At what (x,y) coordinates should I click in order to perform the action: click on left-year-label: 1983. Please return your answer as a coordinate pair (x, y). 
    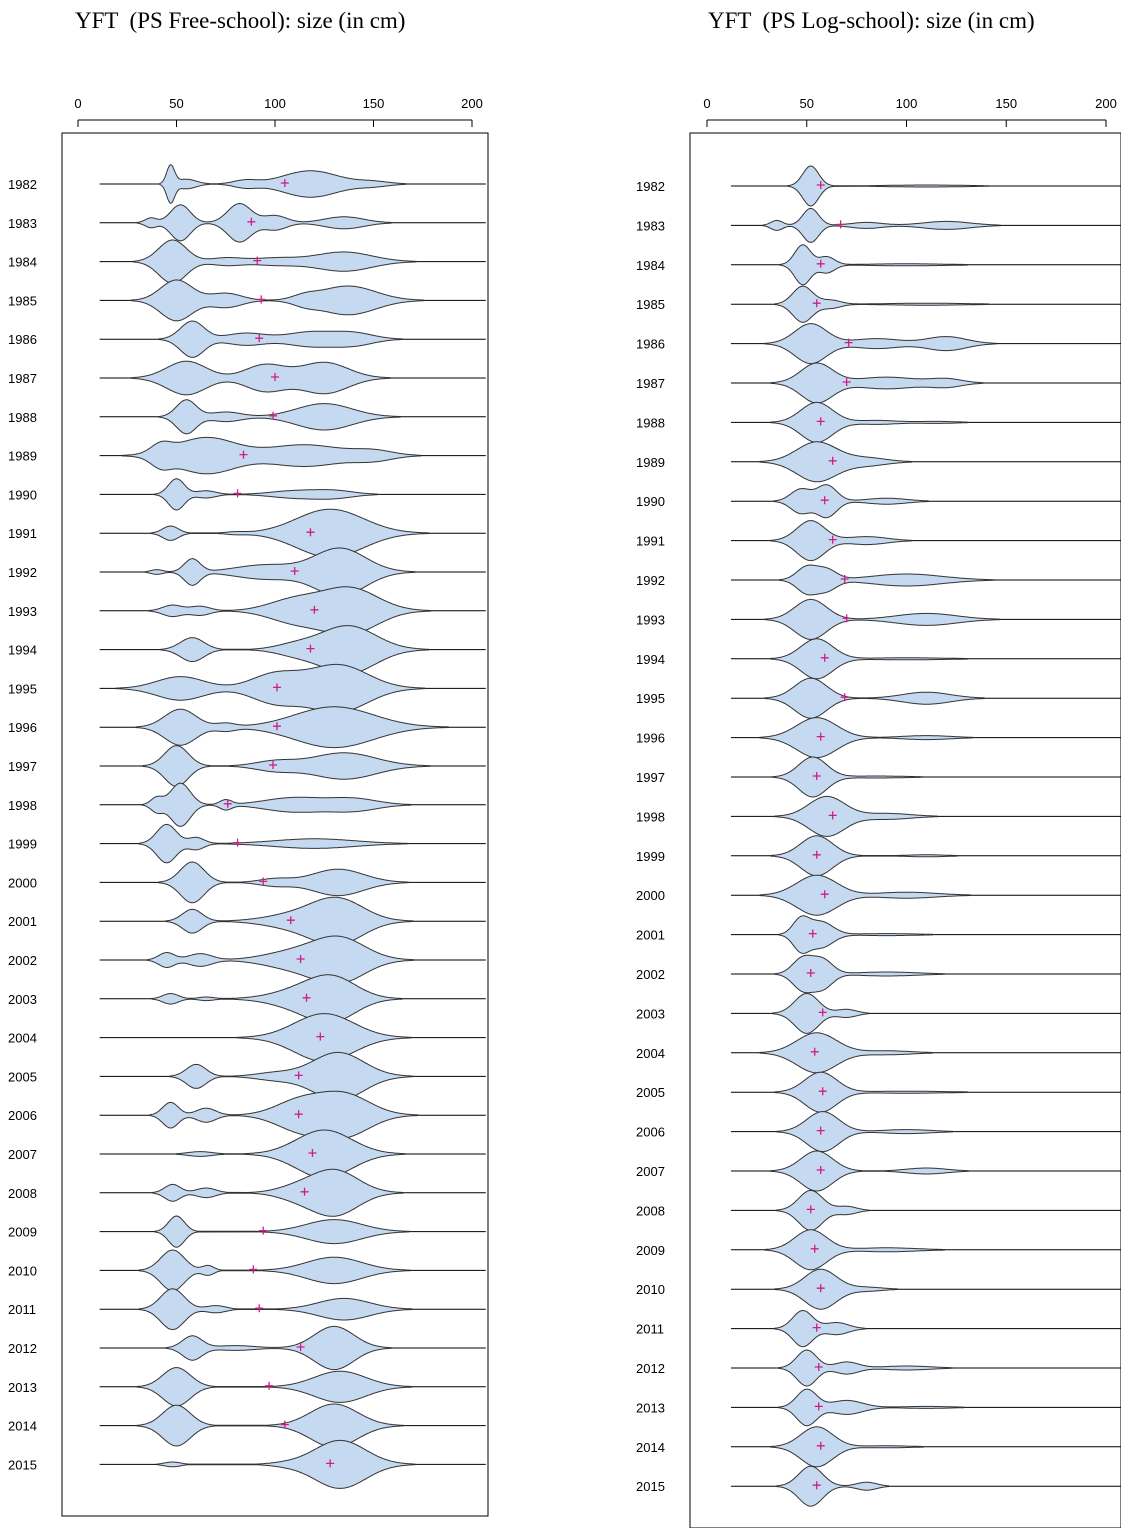
    Looking at the image, I should click on (22, 223).